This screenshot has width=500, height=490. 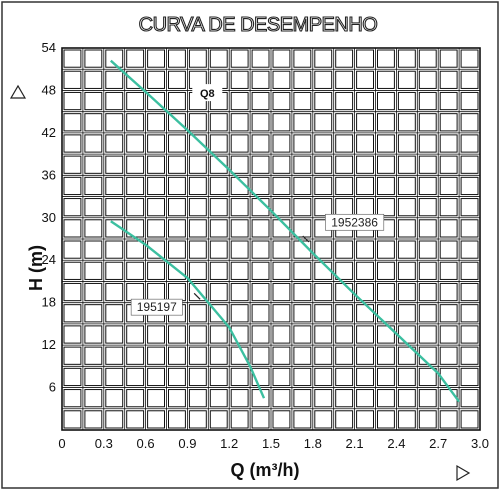 I want to click on y-axis-arrow-icon, so click(x=18, y=91).